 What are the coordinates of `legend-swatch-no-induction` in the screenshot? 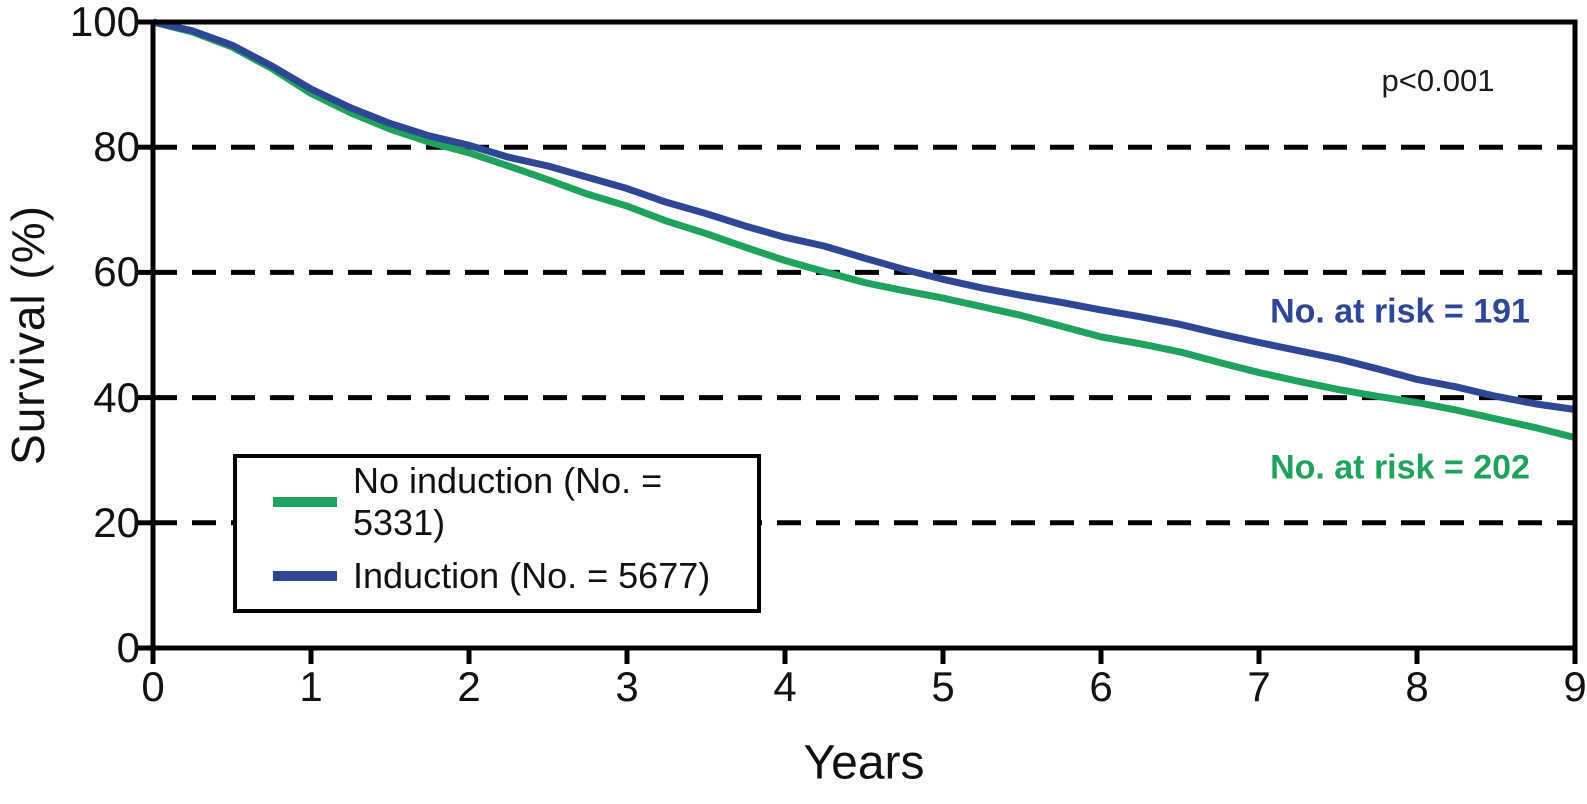 It's located at (305, 502).